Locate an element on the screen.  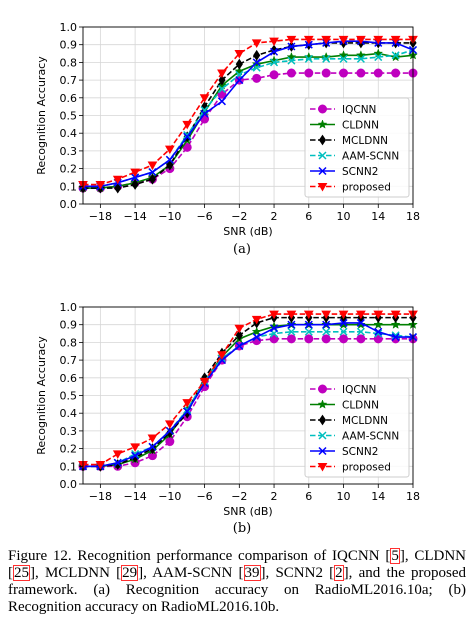
caption-text-4: , SCNN2 is located at coordinates (297, 573).